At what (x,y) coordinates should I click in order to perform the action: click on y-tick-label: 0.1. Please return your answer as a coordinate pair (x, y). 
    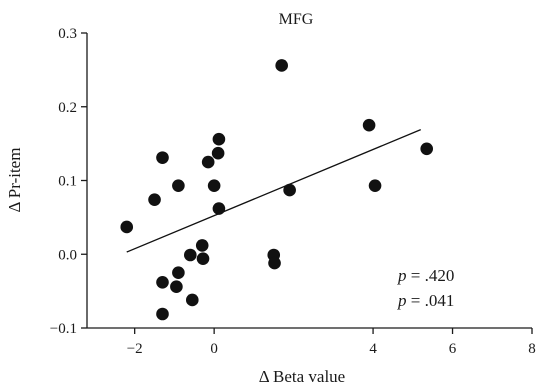
    Looking at the image, I should click on (67, 182).